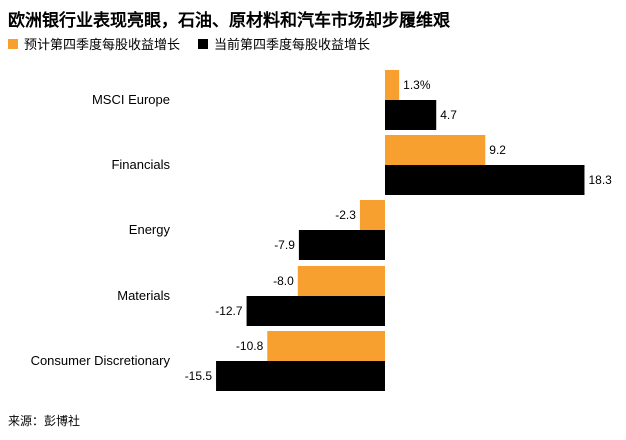 The width and height of the screenshot is (626, 440). I want to click on data-label: -10.8, so click(250, 346).